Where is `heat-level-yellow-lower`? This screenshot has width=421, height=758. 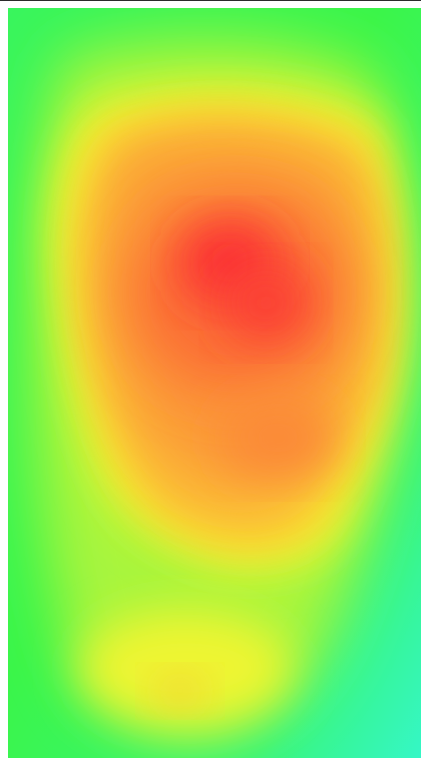 heat-level-yellow-lower is located at coordinates (186, 668).